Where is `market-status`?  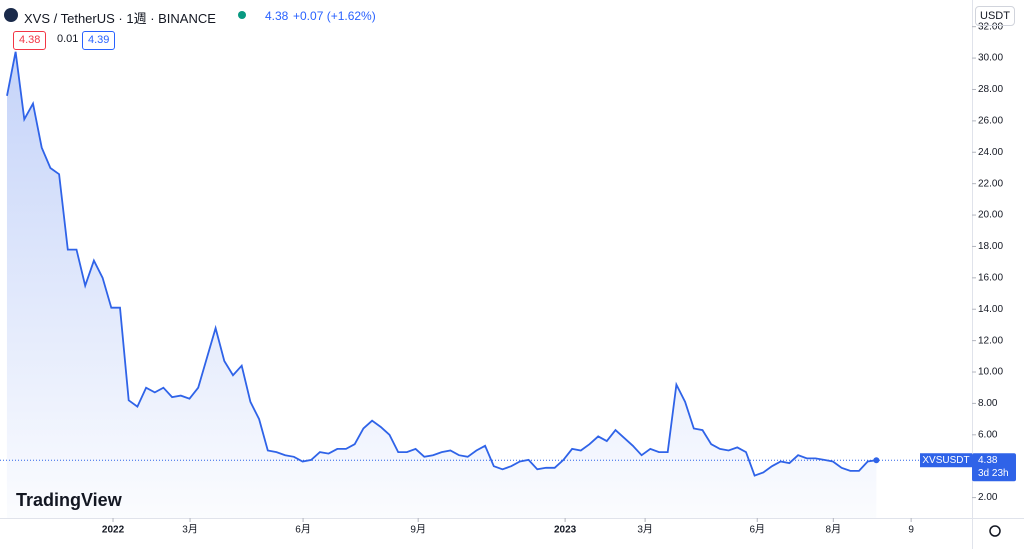
market-status is located at coordinates (242, 15).